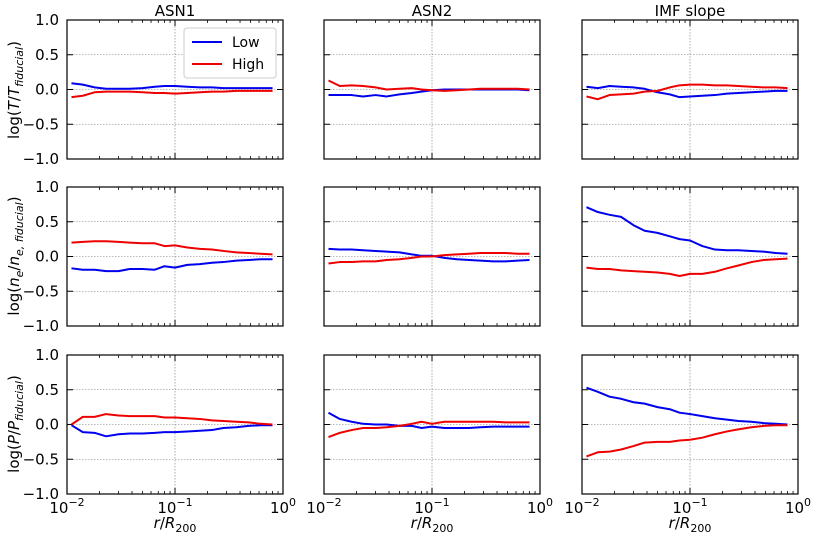  Describe the element at coordinates (414, 523) in the screenshot. I see `xlabel-asn2-r: r` at that location.